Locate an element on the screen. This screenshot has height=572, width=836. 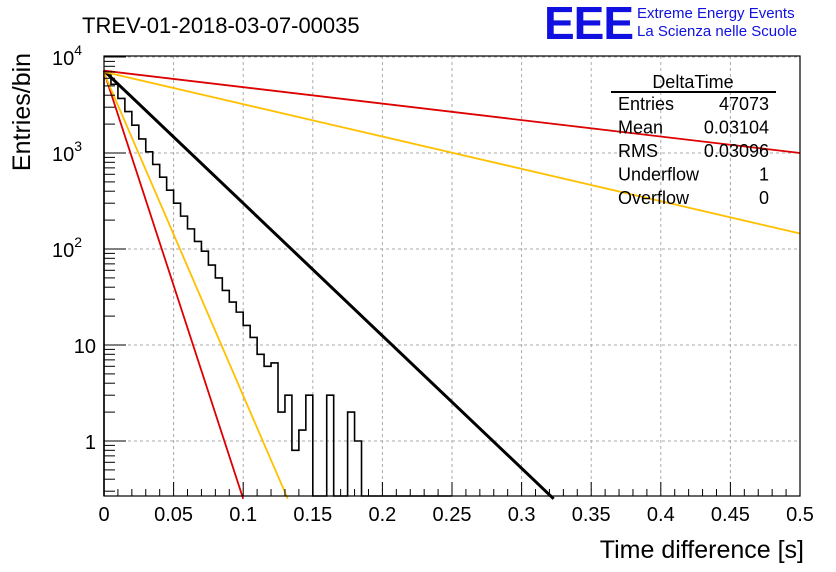
stats-title: DeltaTime is located at coordinates (692, 82).